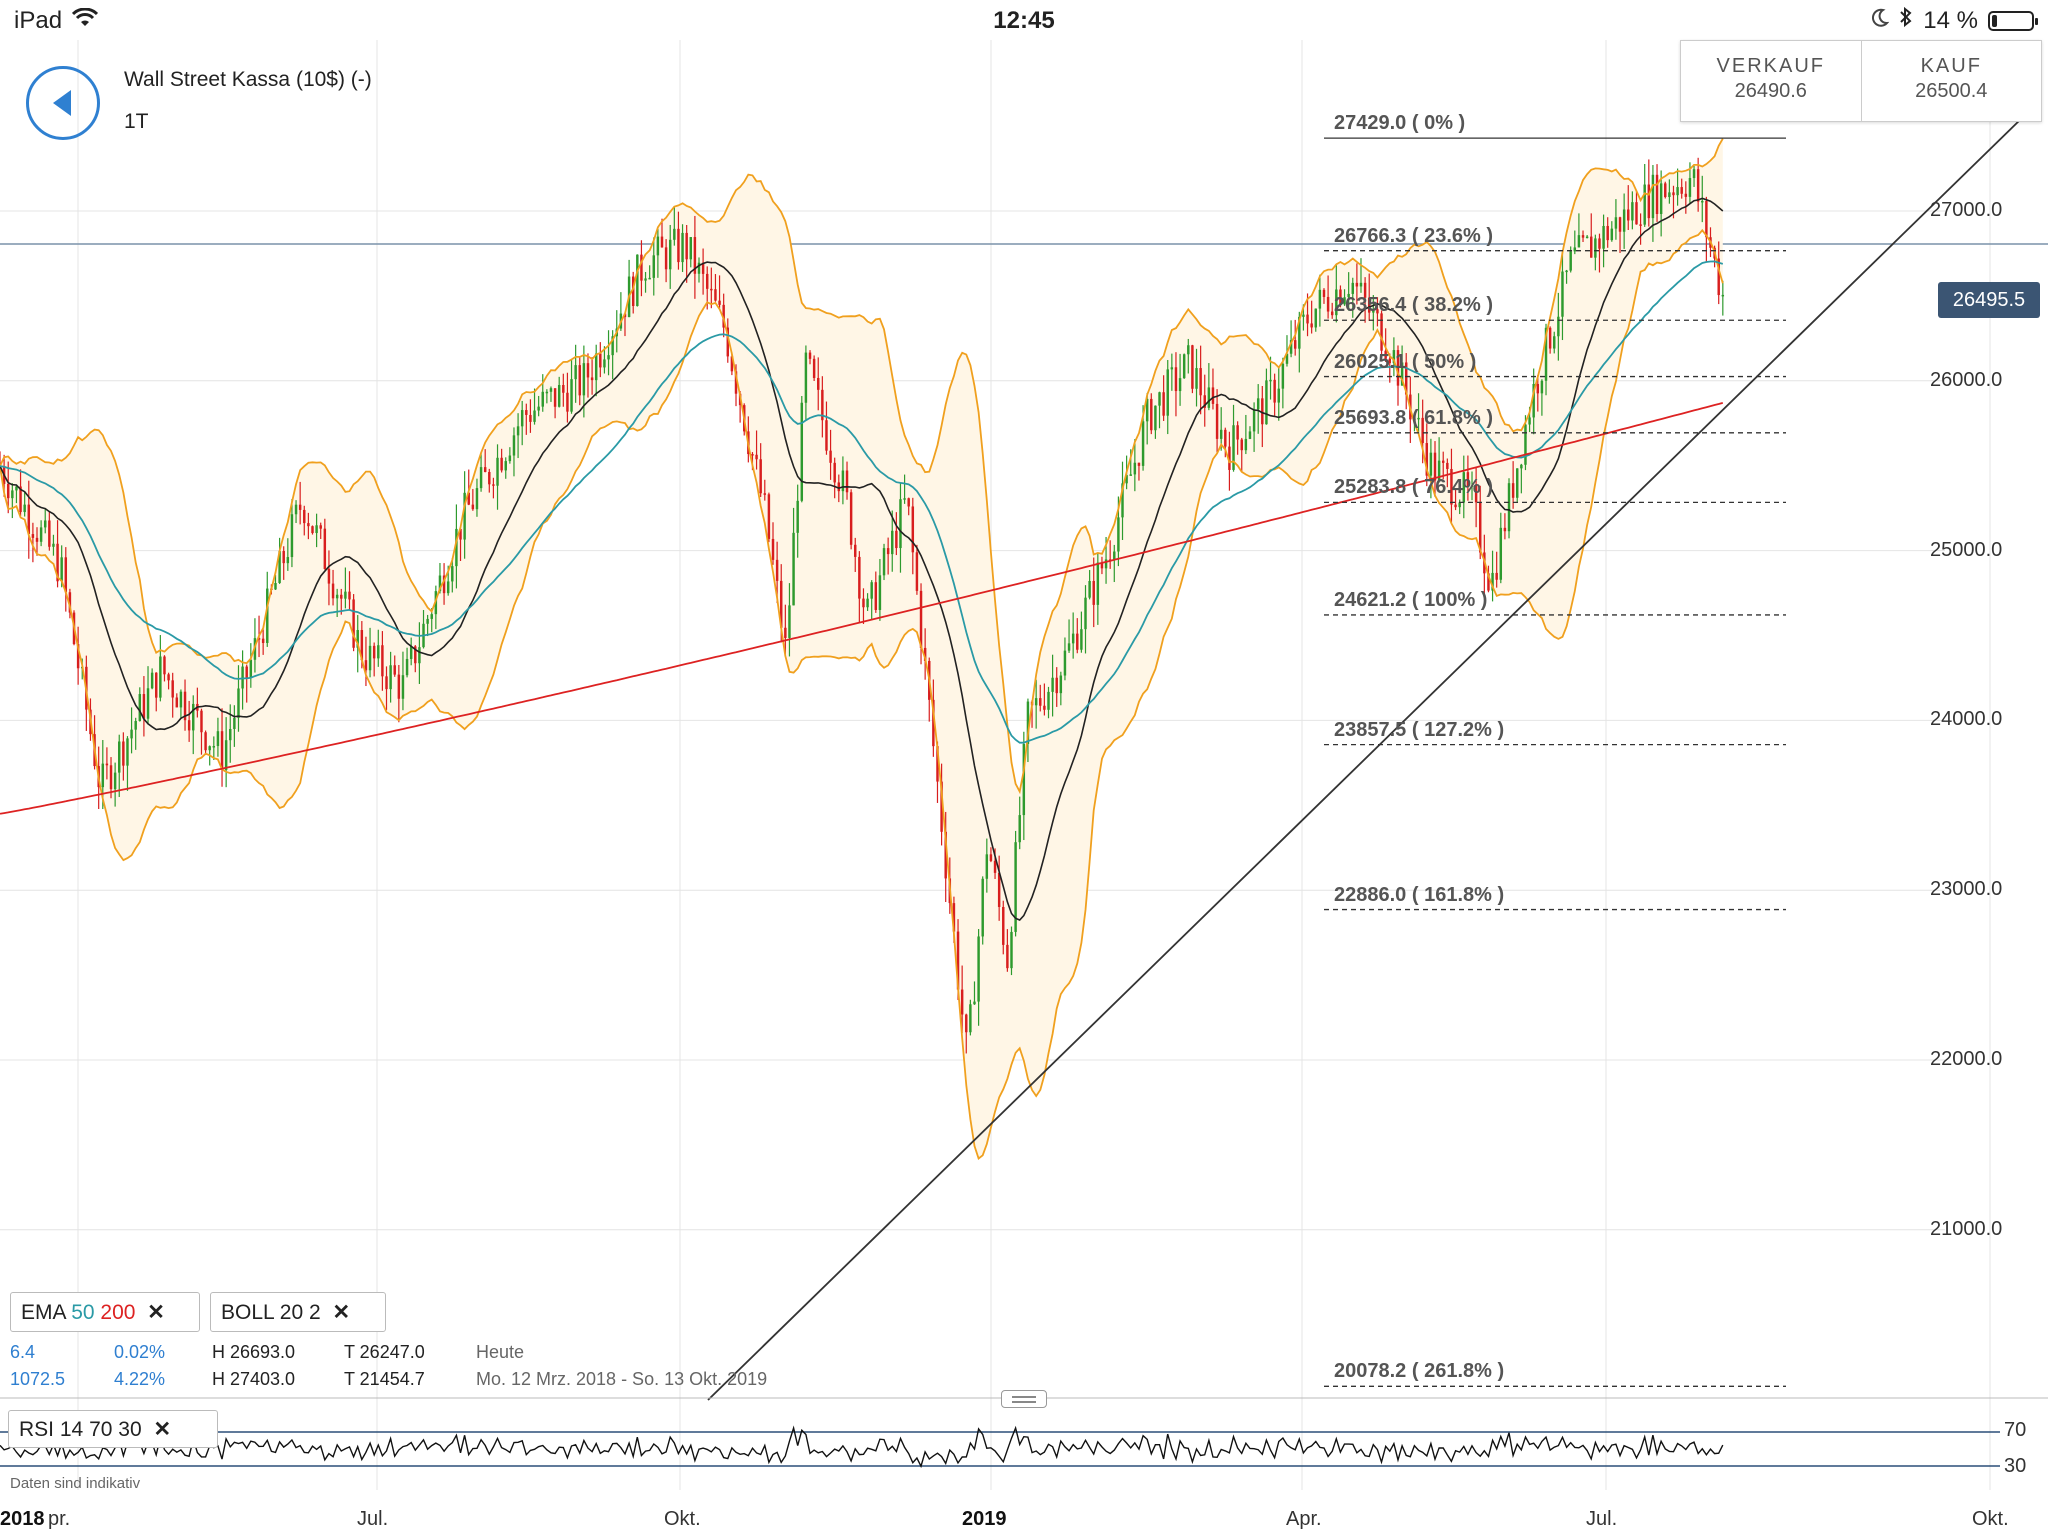  I want to click on high-today: H 26693.0, so click(254, 1352).